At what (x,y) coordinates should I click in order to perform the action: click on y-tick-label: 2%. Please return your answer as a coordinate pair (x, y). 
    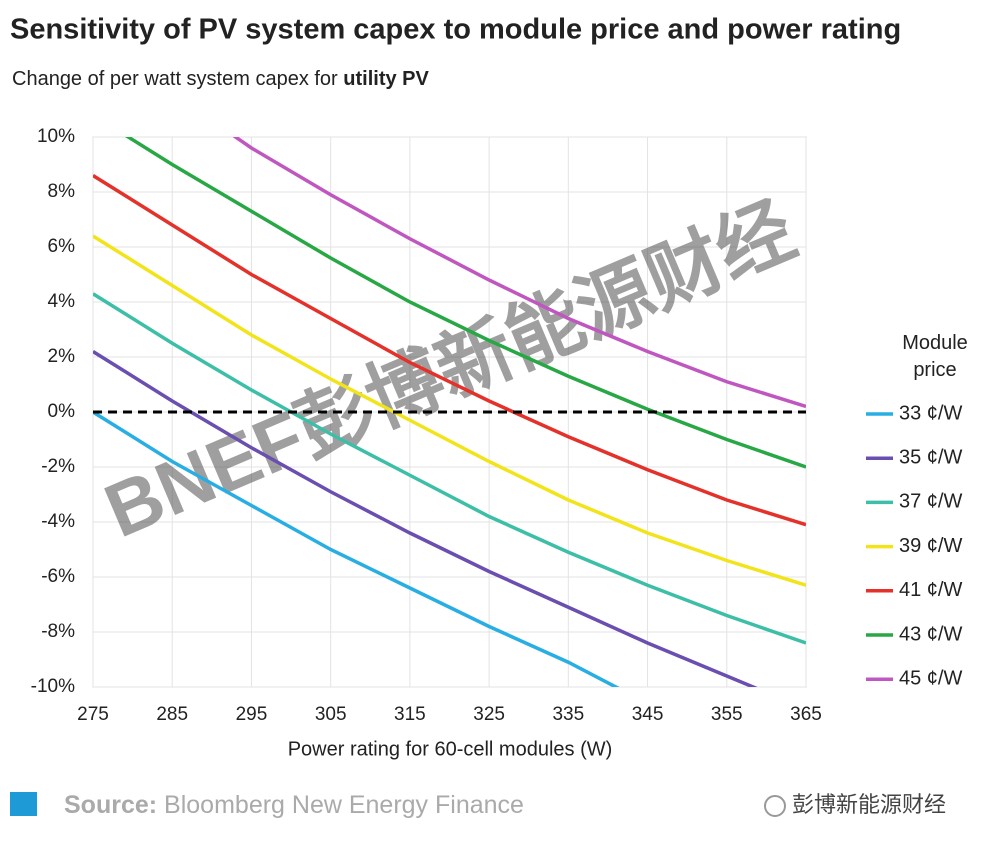
    Looking at the image, I should click on (62, 356).